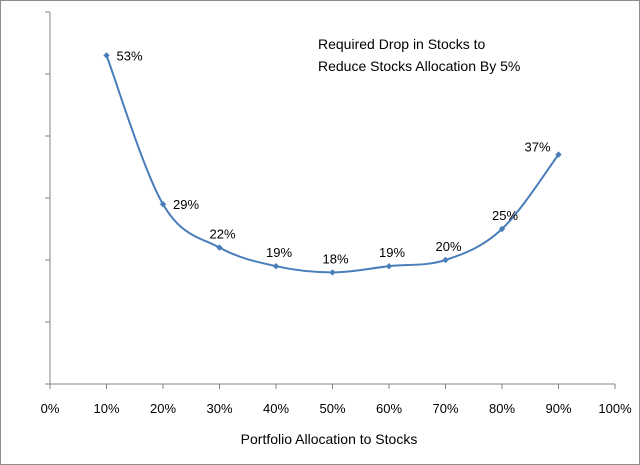  I want to click on x-tick-label: 0%, so click(50, 408).